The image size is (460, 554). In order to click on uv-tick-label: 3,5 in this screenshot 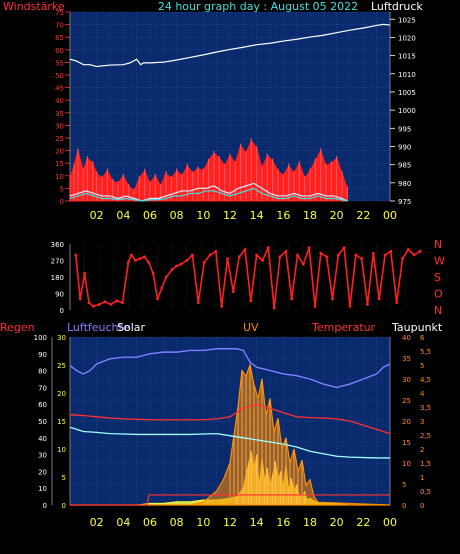, I will do `click(425, 408)`.